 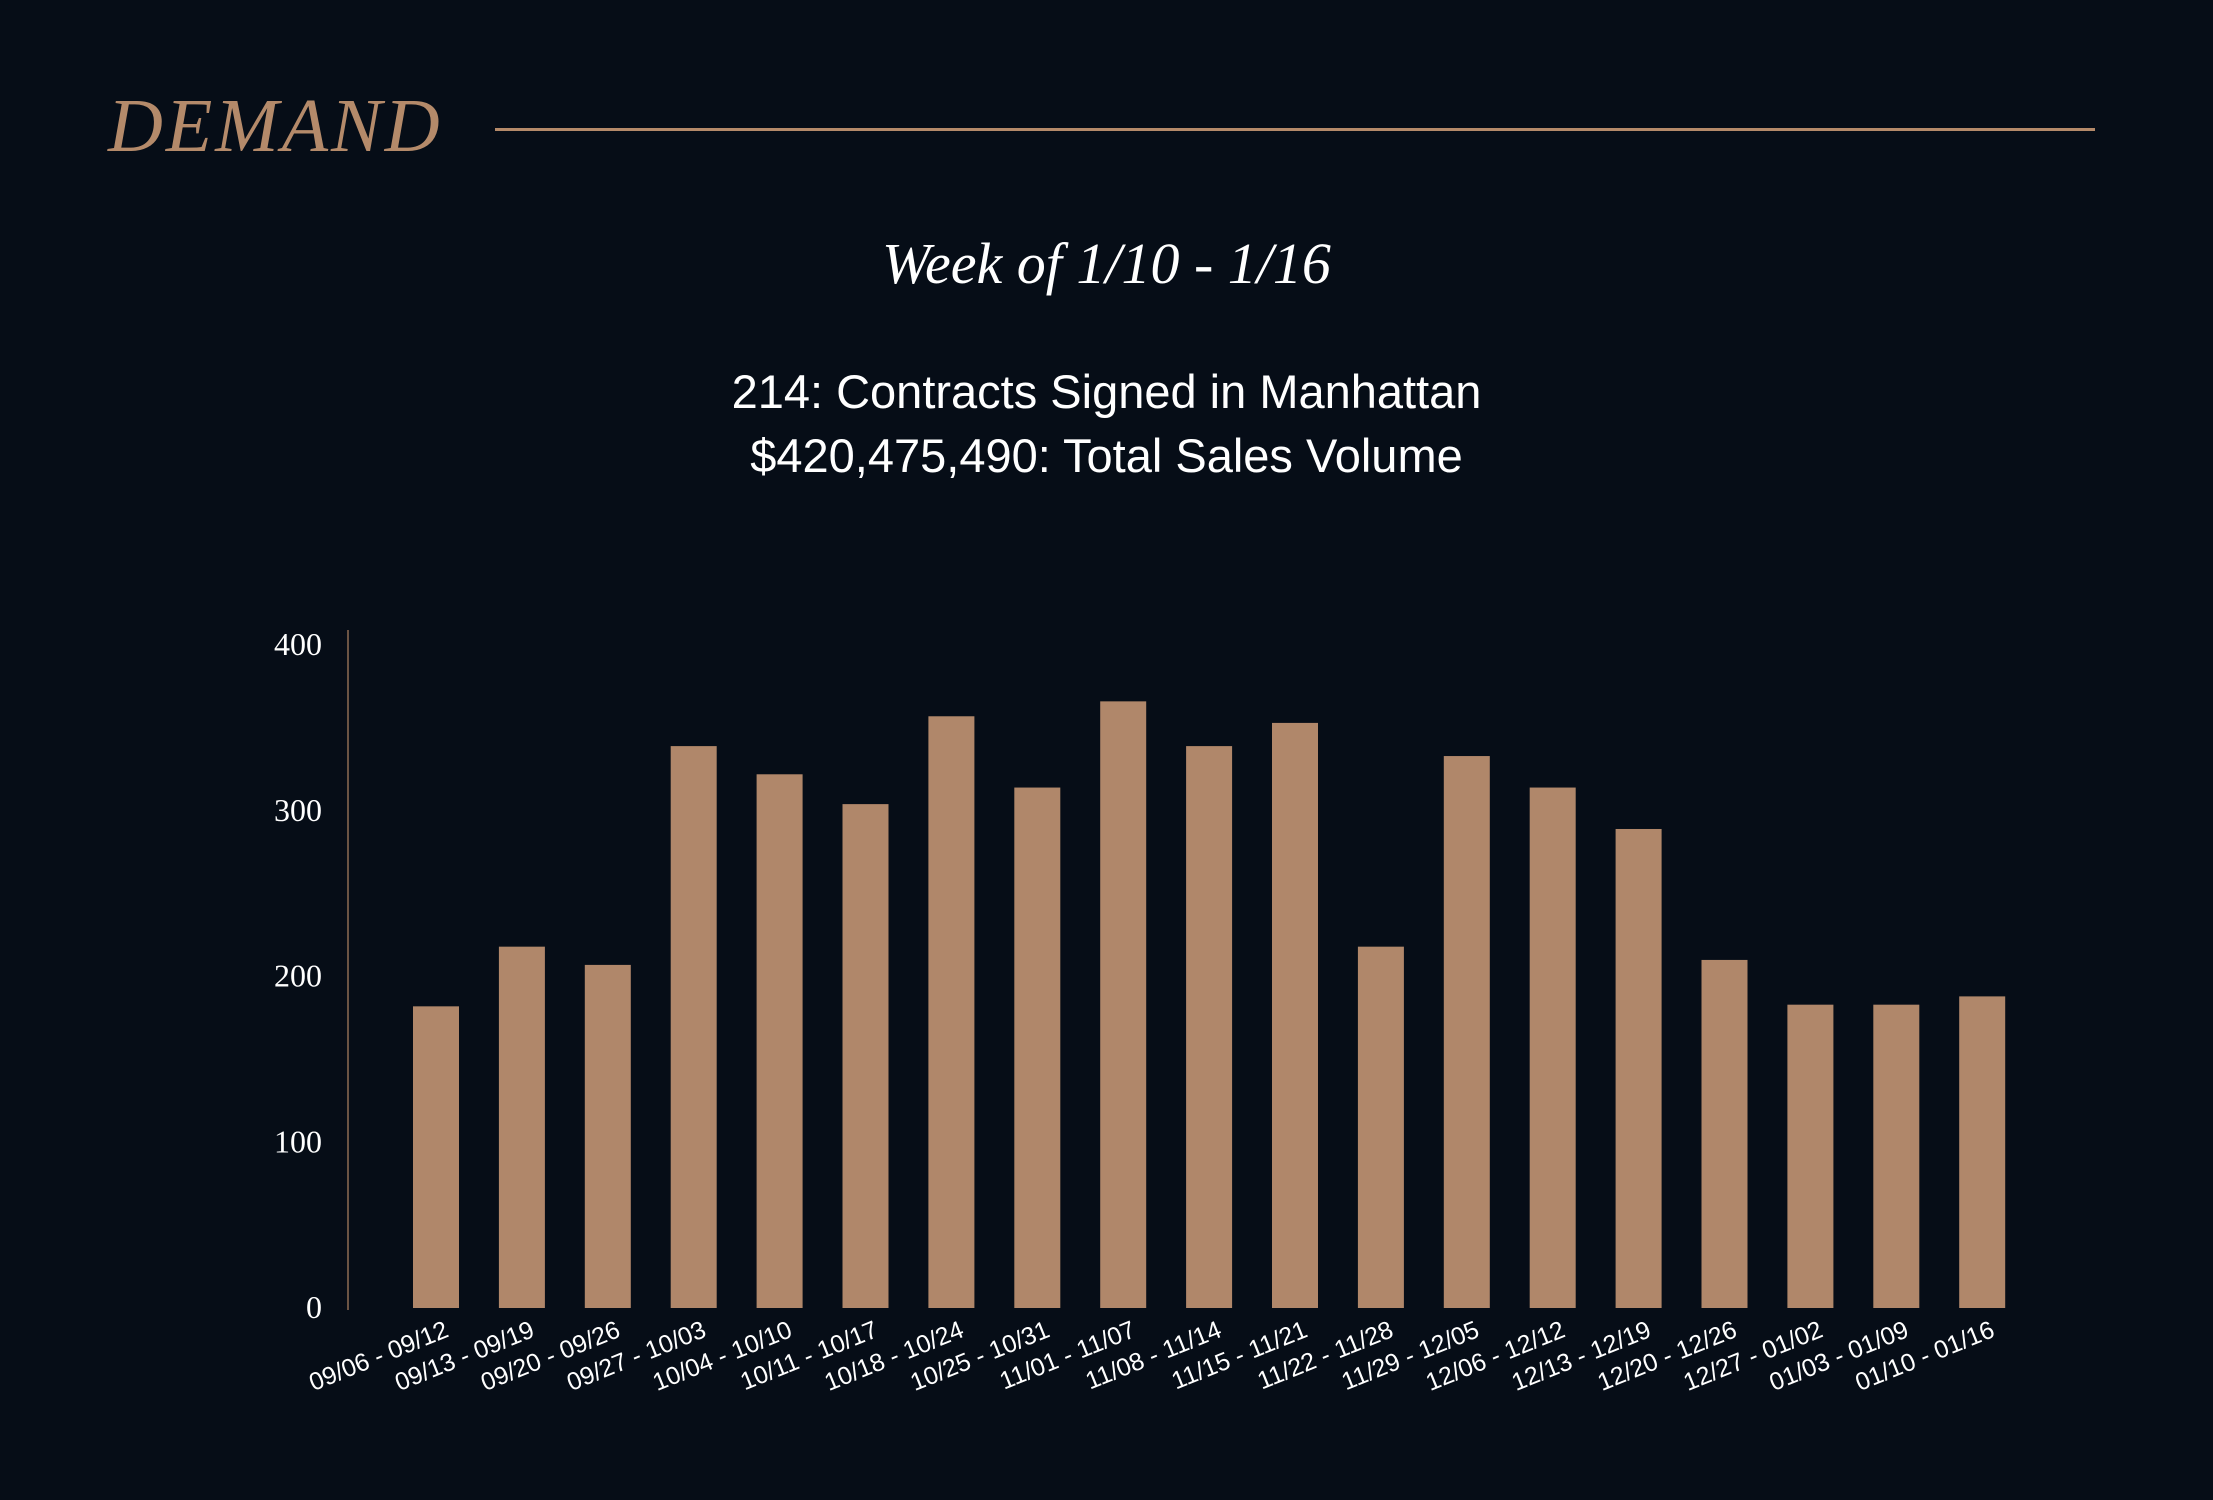 I want to click on y-tick-label: 400, so click(x=298, y=644).